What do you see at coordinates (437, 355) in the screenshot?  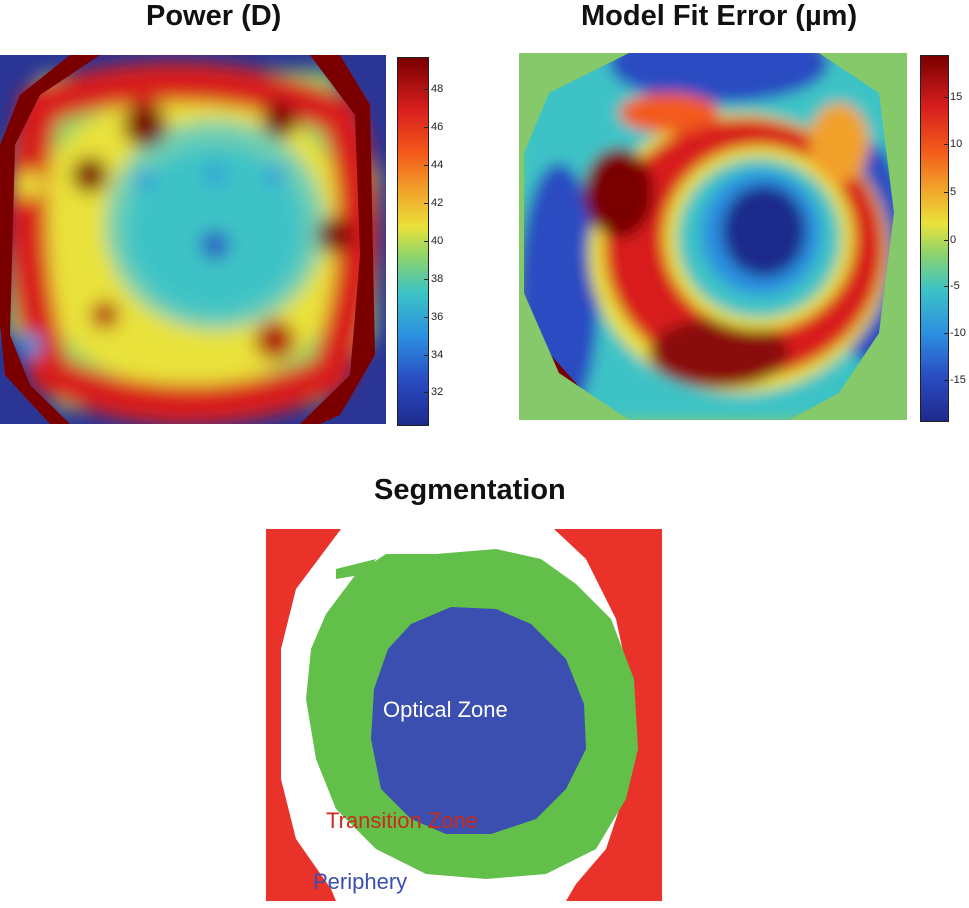 I see `power-tick-label: 34` at bounding box center [437, 355].